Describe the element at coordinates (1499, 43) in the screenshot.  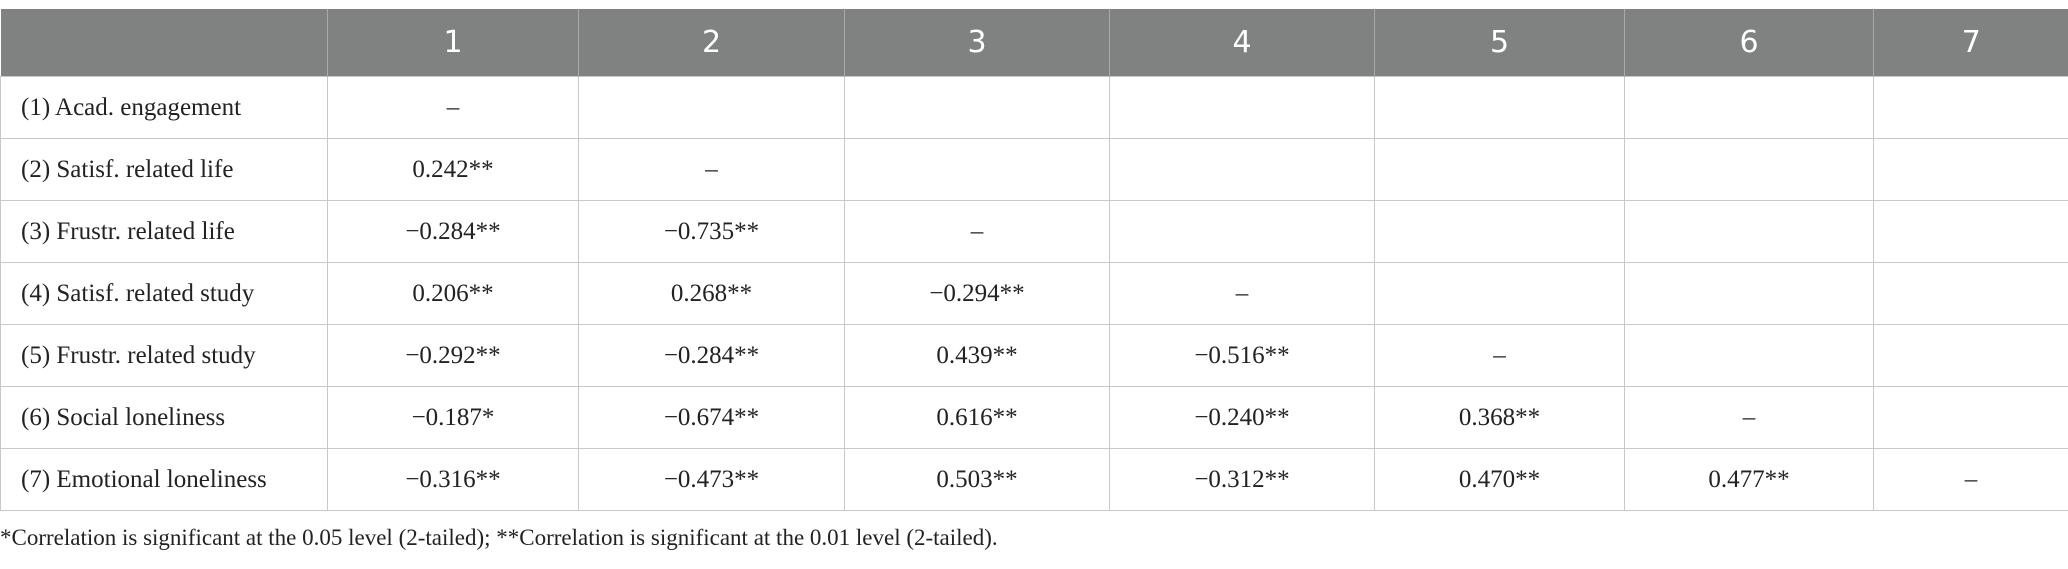
I see `column-header: 5` at that location.